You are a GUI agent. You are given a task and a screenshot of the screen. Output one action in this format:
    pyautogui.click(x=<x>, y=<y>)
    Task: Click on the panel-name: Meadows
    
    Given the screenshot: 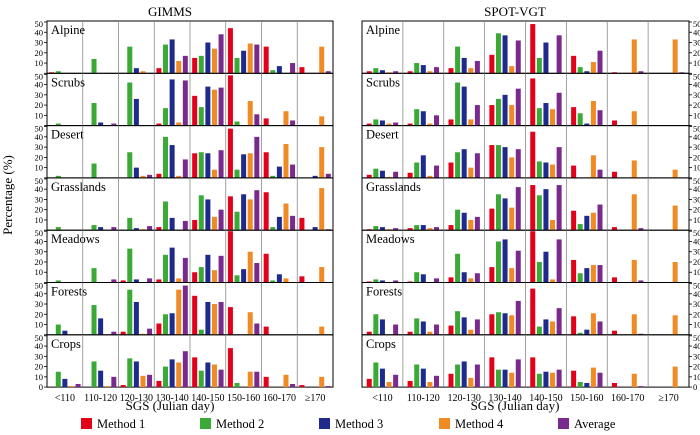 What is the action you would take?
    pyautogui.click(x=75, y=239)
    